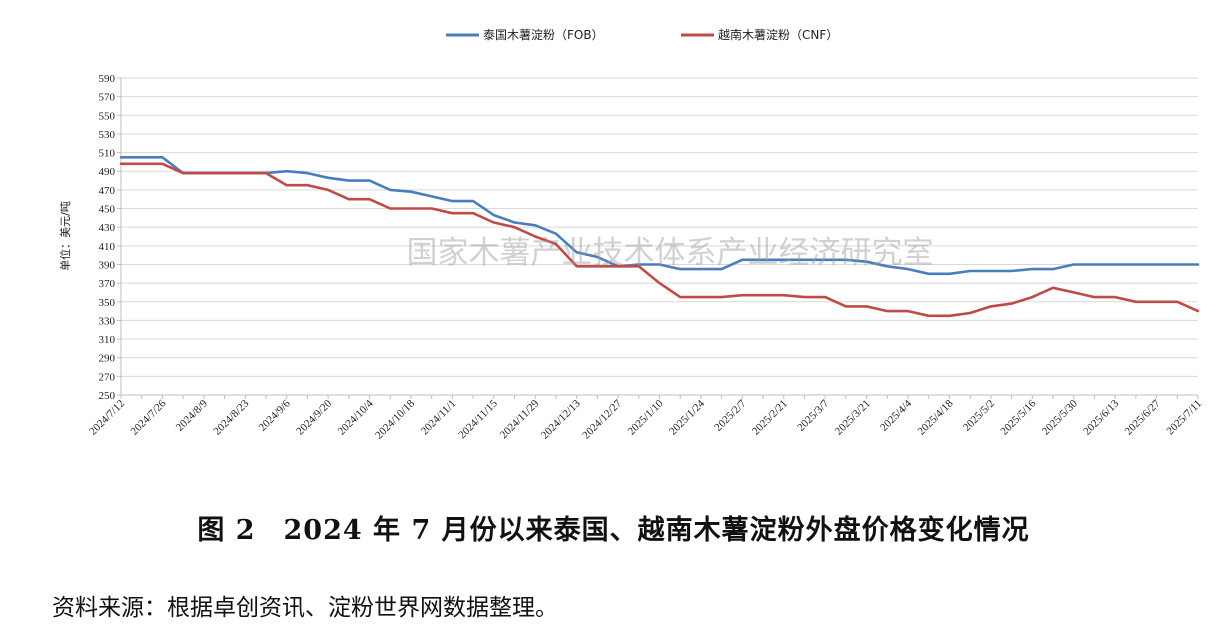 The width and height of the screenshot is (1227, 628). Describe the element at coordinates (642, 34) in the screenshot. I see `legend: 泰国木薯淀粉（FOB） 越南木薯淀粉（CNF）` at that location.